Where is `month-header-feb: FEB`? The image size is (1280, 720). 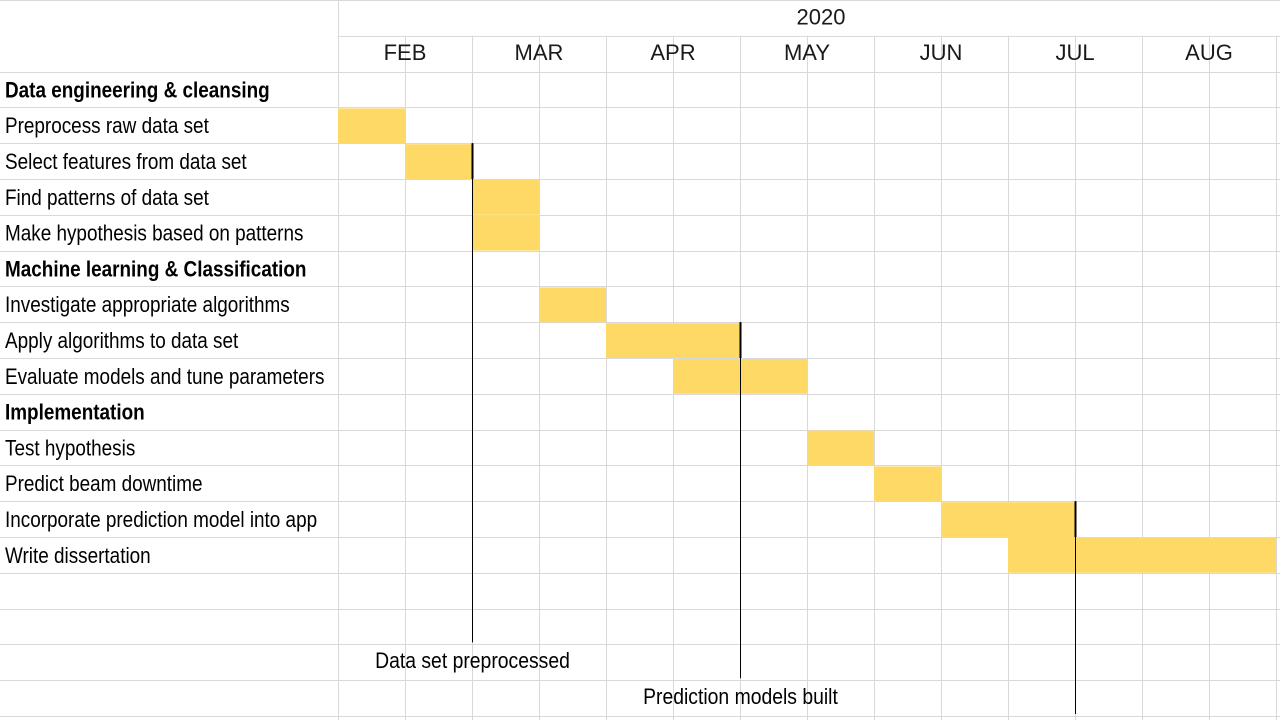 month-header-feb: FEB is located at coordinates (405, 52).